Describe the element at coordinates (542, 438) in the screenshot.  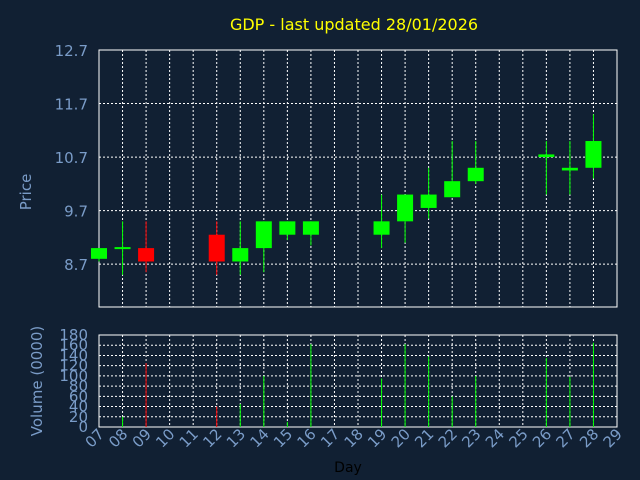
I see `x-tick-label: 26` at that location.